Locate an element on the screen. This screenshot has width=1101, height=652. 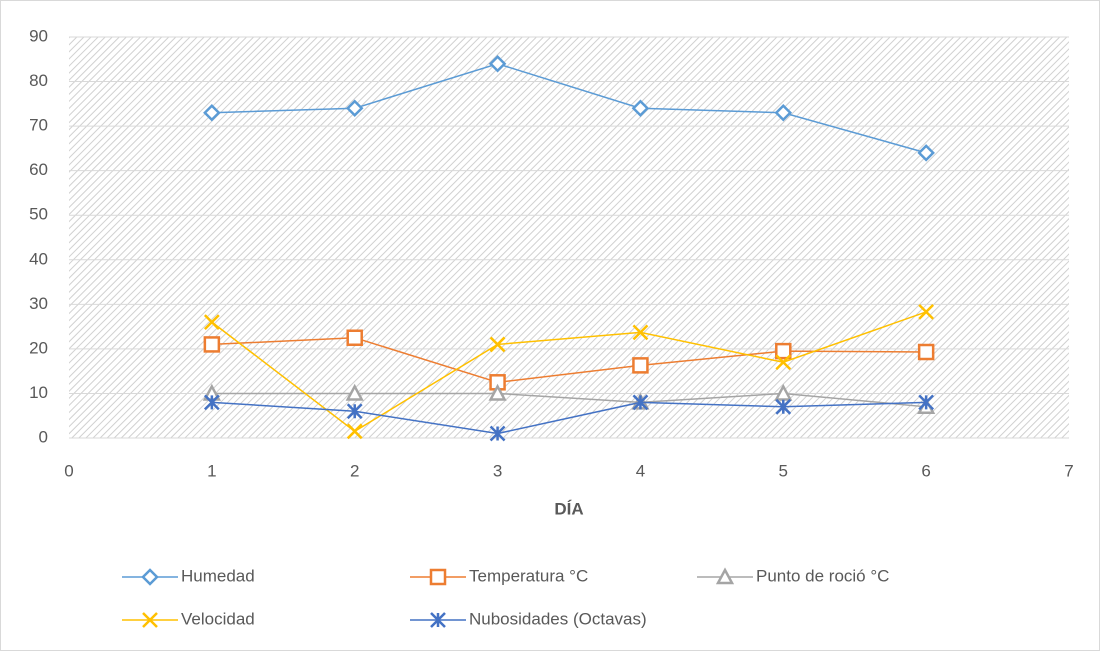
x-tick-label: 2 is located at coordinates (354, 470).